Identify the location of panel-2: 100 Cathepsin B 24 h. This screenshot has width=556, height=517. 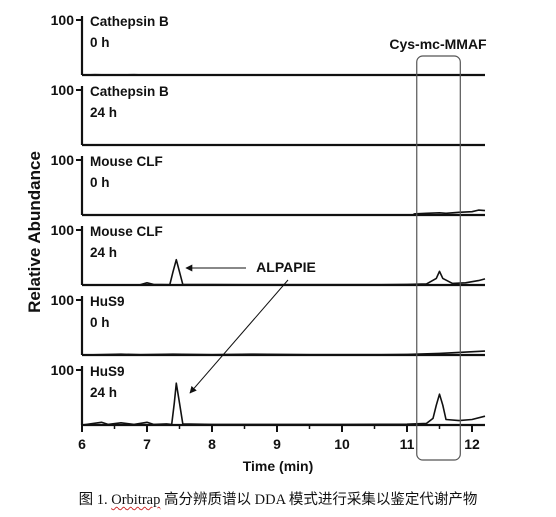
(268, 114).